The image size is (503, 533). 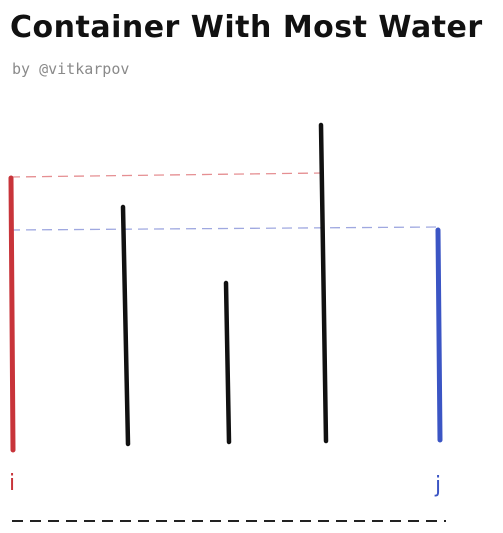 I want to click on pointer-label-i: i, so click(x=12, y=483).